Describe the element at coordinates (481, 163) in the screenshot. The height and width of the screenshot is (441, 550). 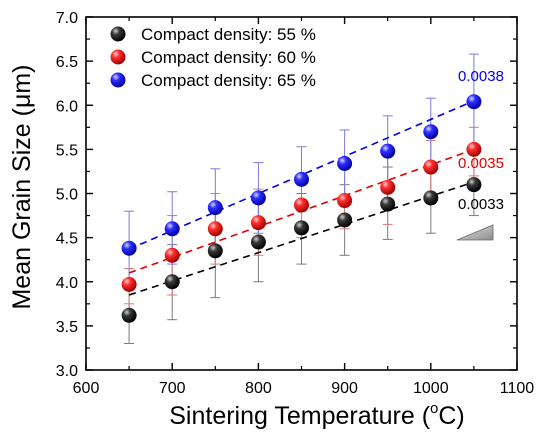
I see `slope-label: 0.0035` at that location.